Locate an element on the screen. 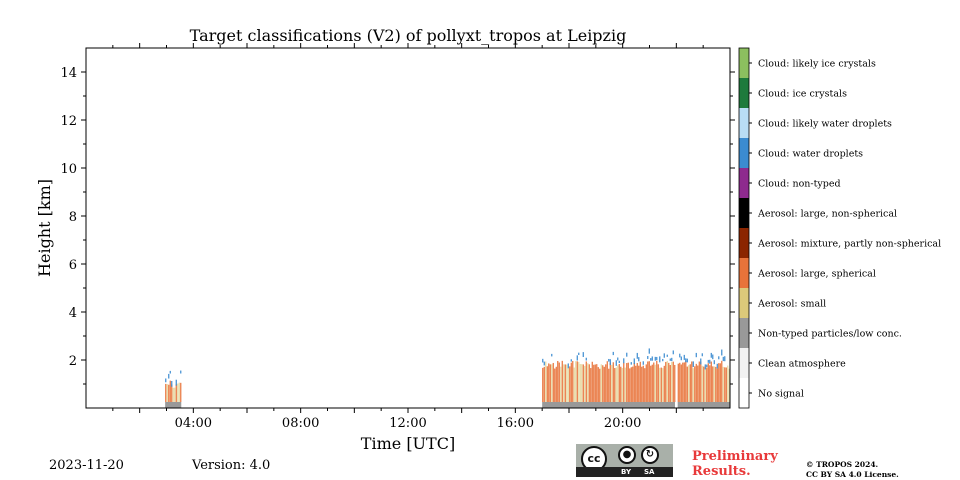 The image size is (960, 480). colorbar-label: Aerosol: large, spherical is located at coordinates (816, 274).